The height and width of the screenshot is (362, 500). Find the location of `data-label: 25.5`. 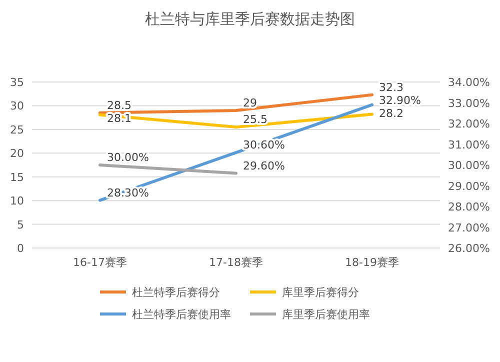

data-label: 25.5 is located at coordinates (255, 119).